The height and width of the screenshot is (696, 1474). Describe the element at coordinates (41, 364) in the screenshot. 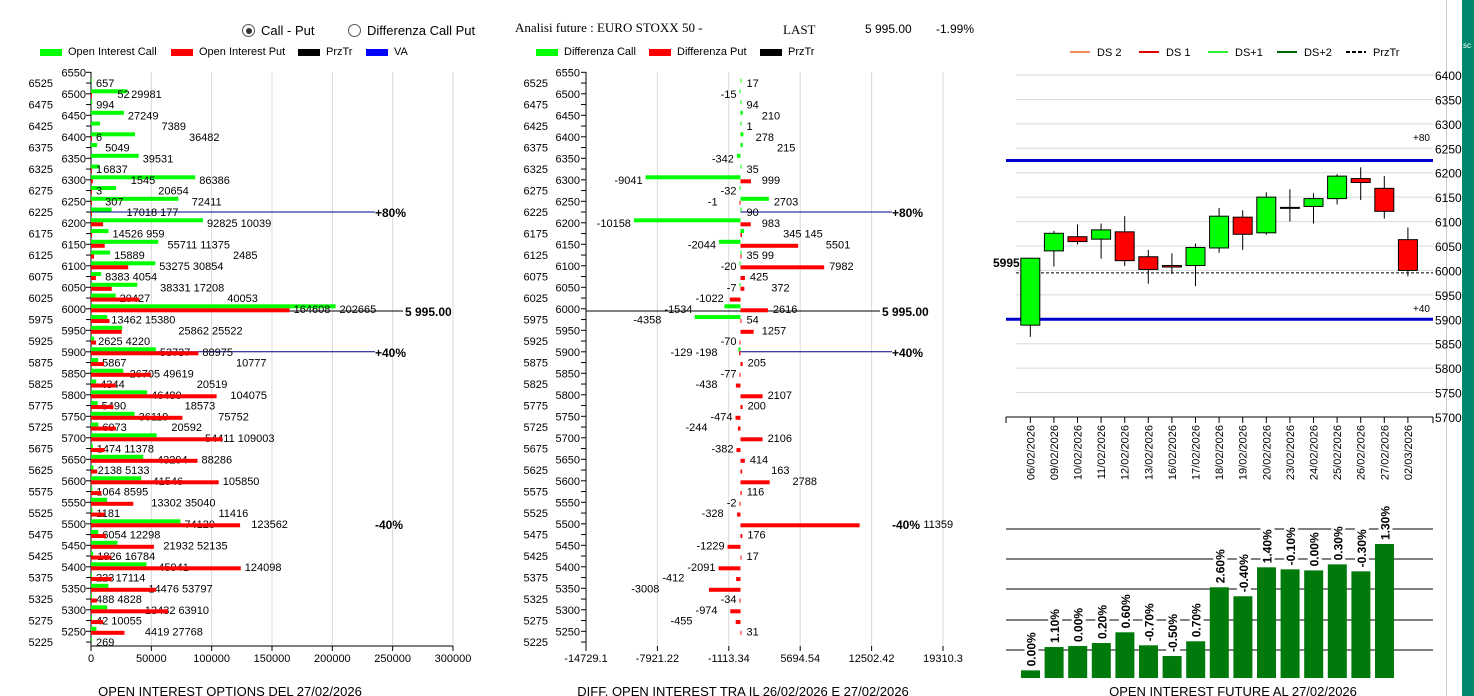

I see `strike-label: 5875` at that location.